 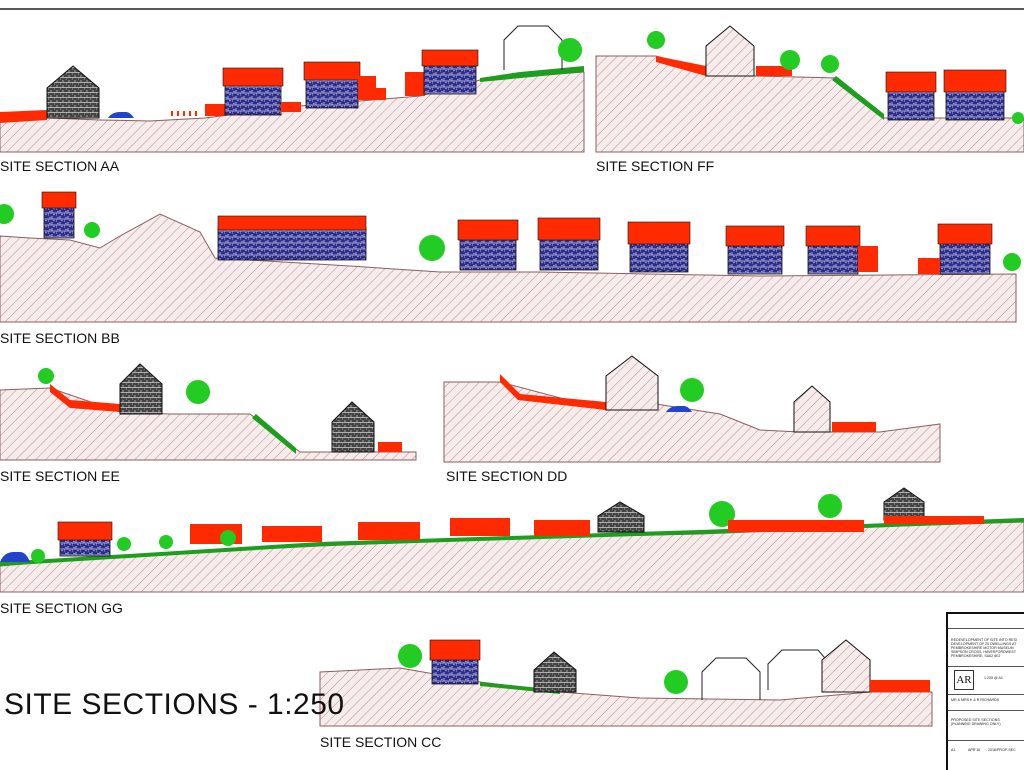 I want to click on section-label-ee: SITE SECTION EE, so click(x=60, y=476).